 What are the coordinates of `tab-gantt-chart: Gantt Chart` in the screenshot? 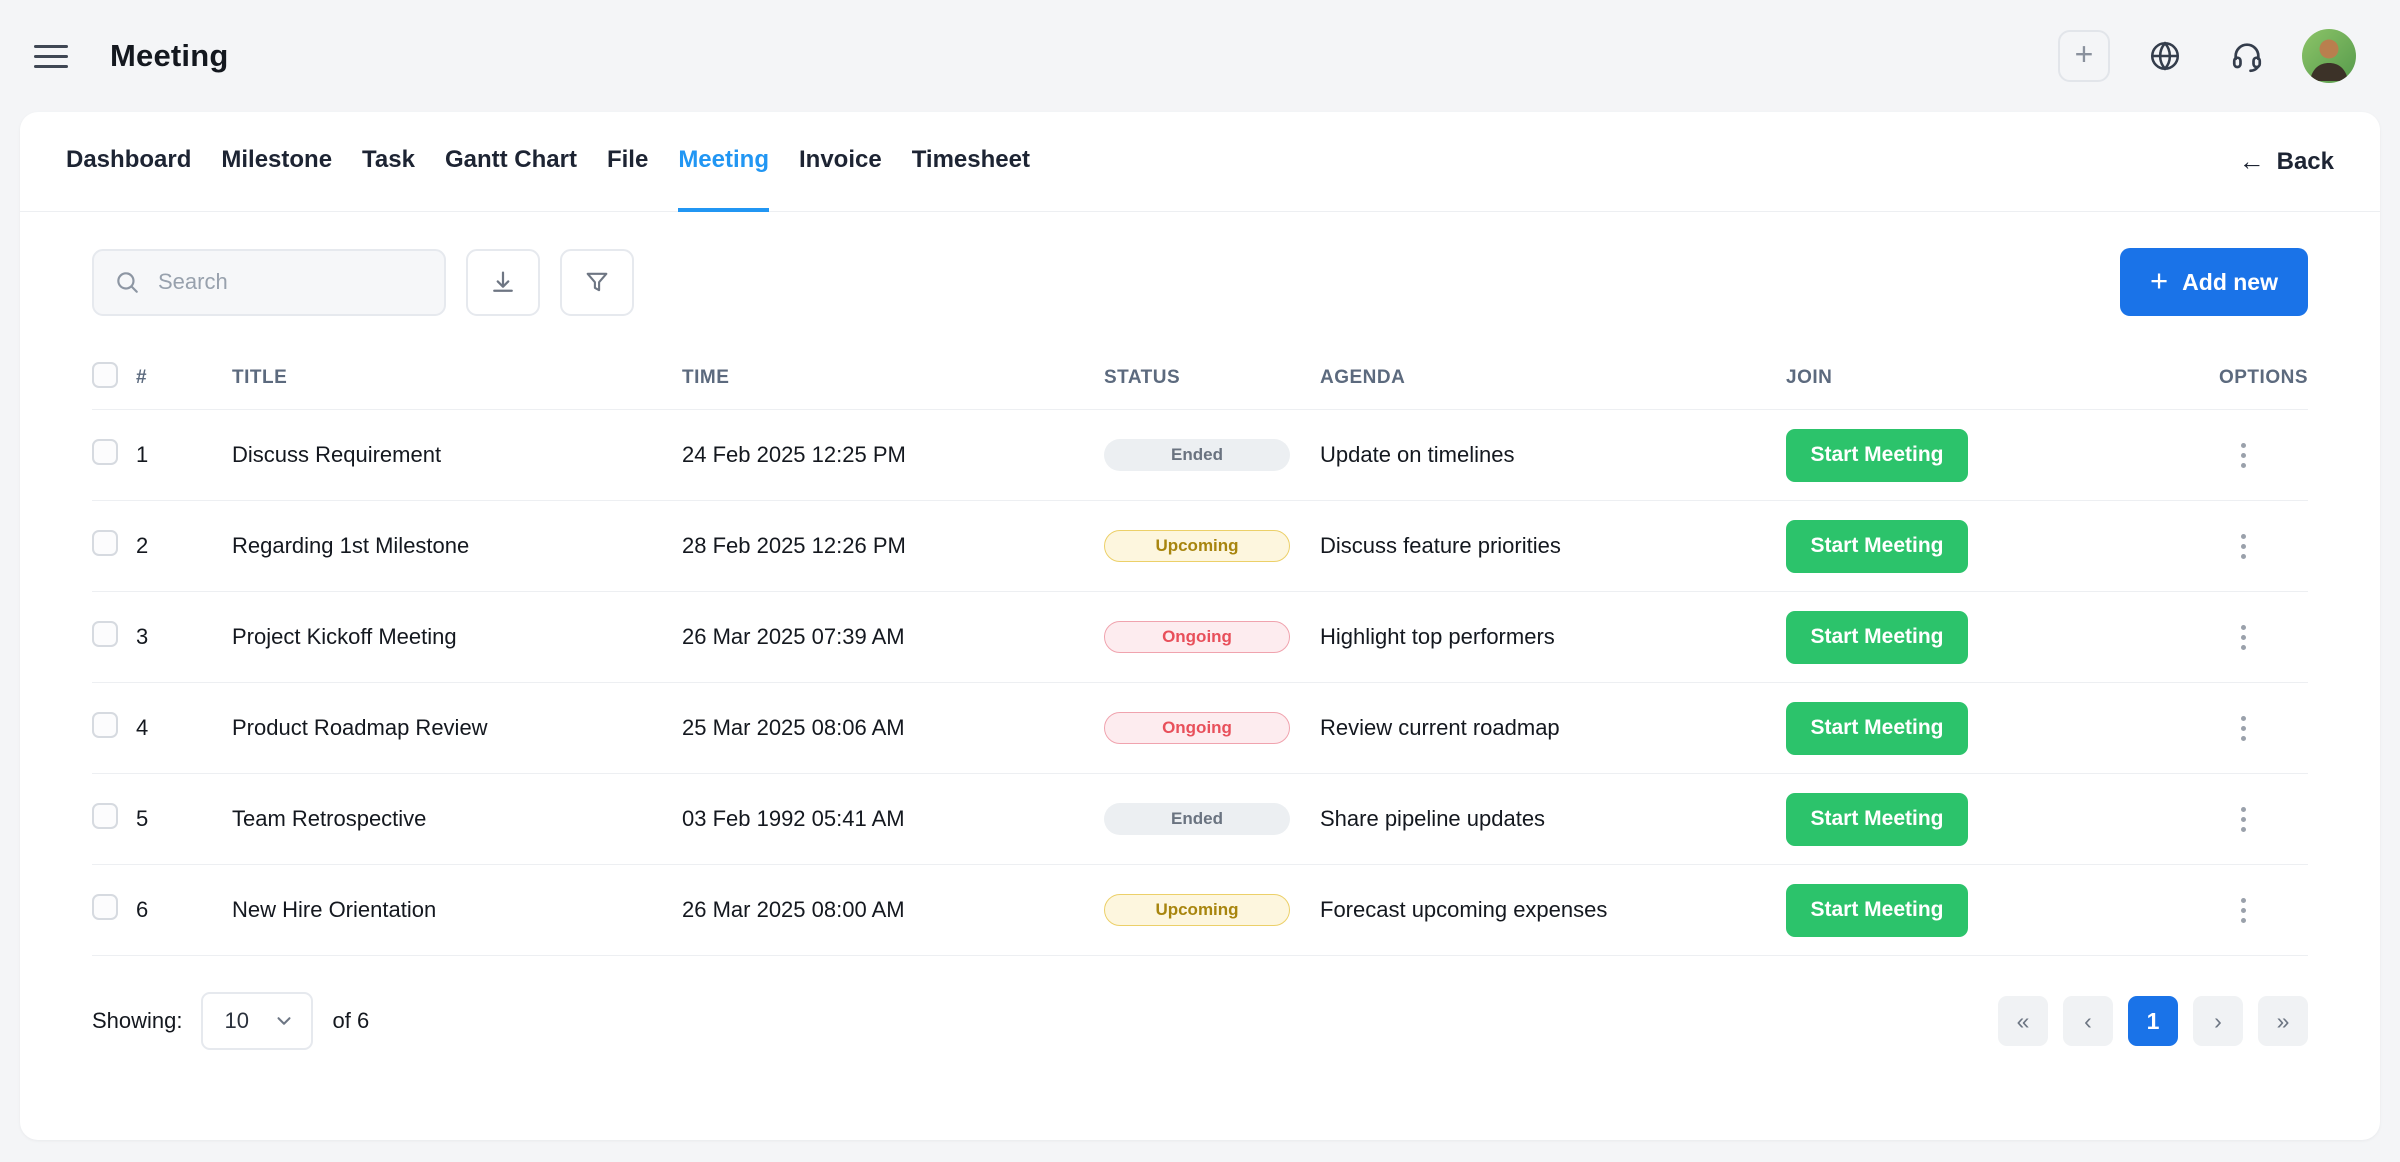 It's located at (510, 159).